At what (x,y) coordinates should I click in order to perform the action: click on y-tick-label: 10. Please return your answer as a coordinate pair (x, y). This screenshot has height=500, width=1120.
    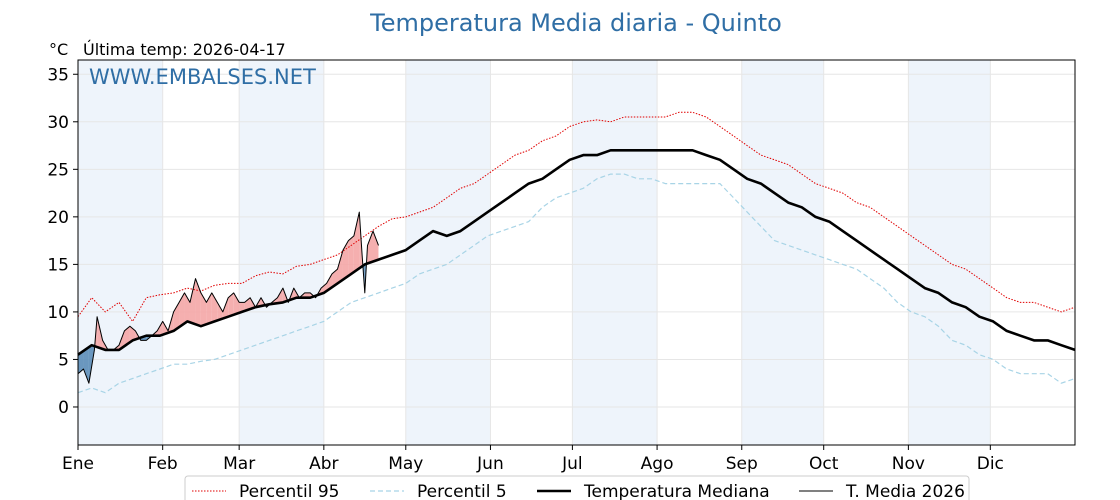
    Looking at the image, I should click on (58, 313).